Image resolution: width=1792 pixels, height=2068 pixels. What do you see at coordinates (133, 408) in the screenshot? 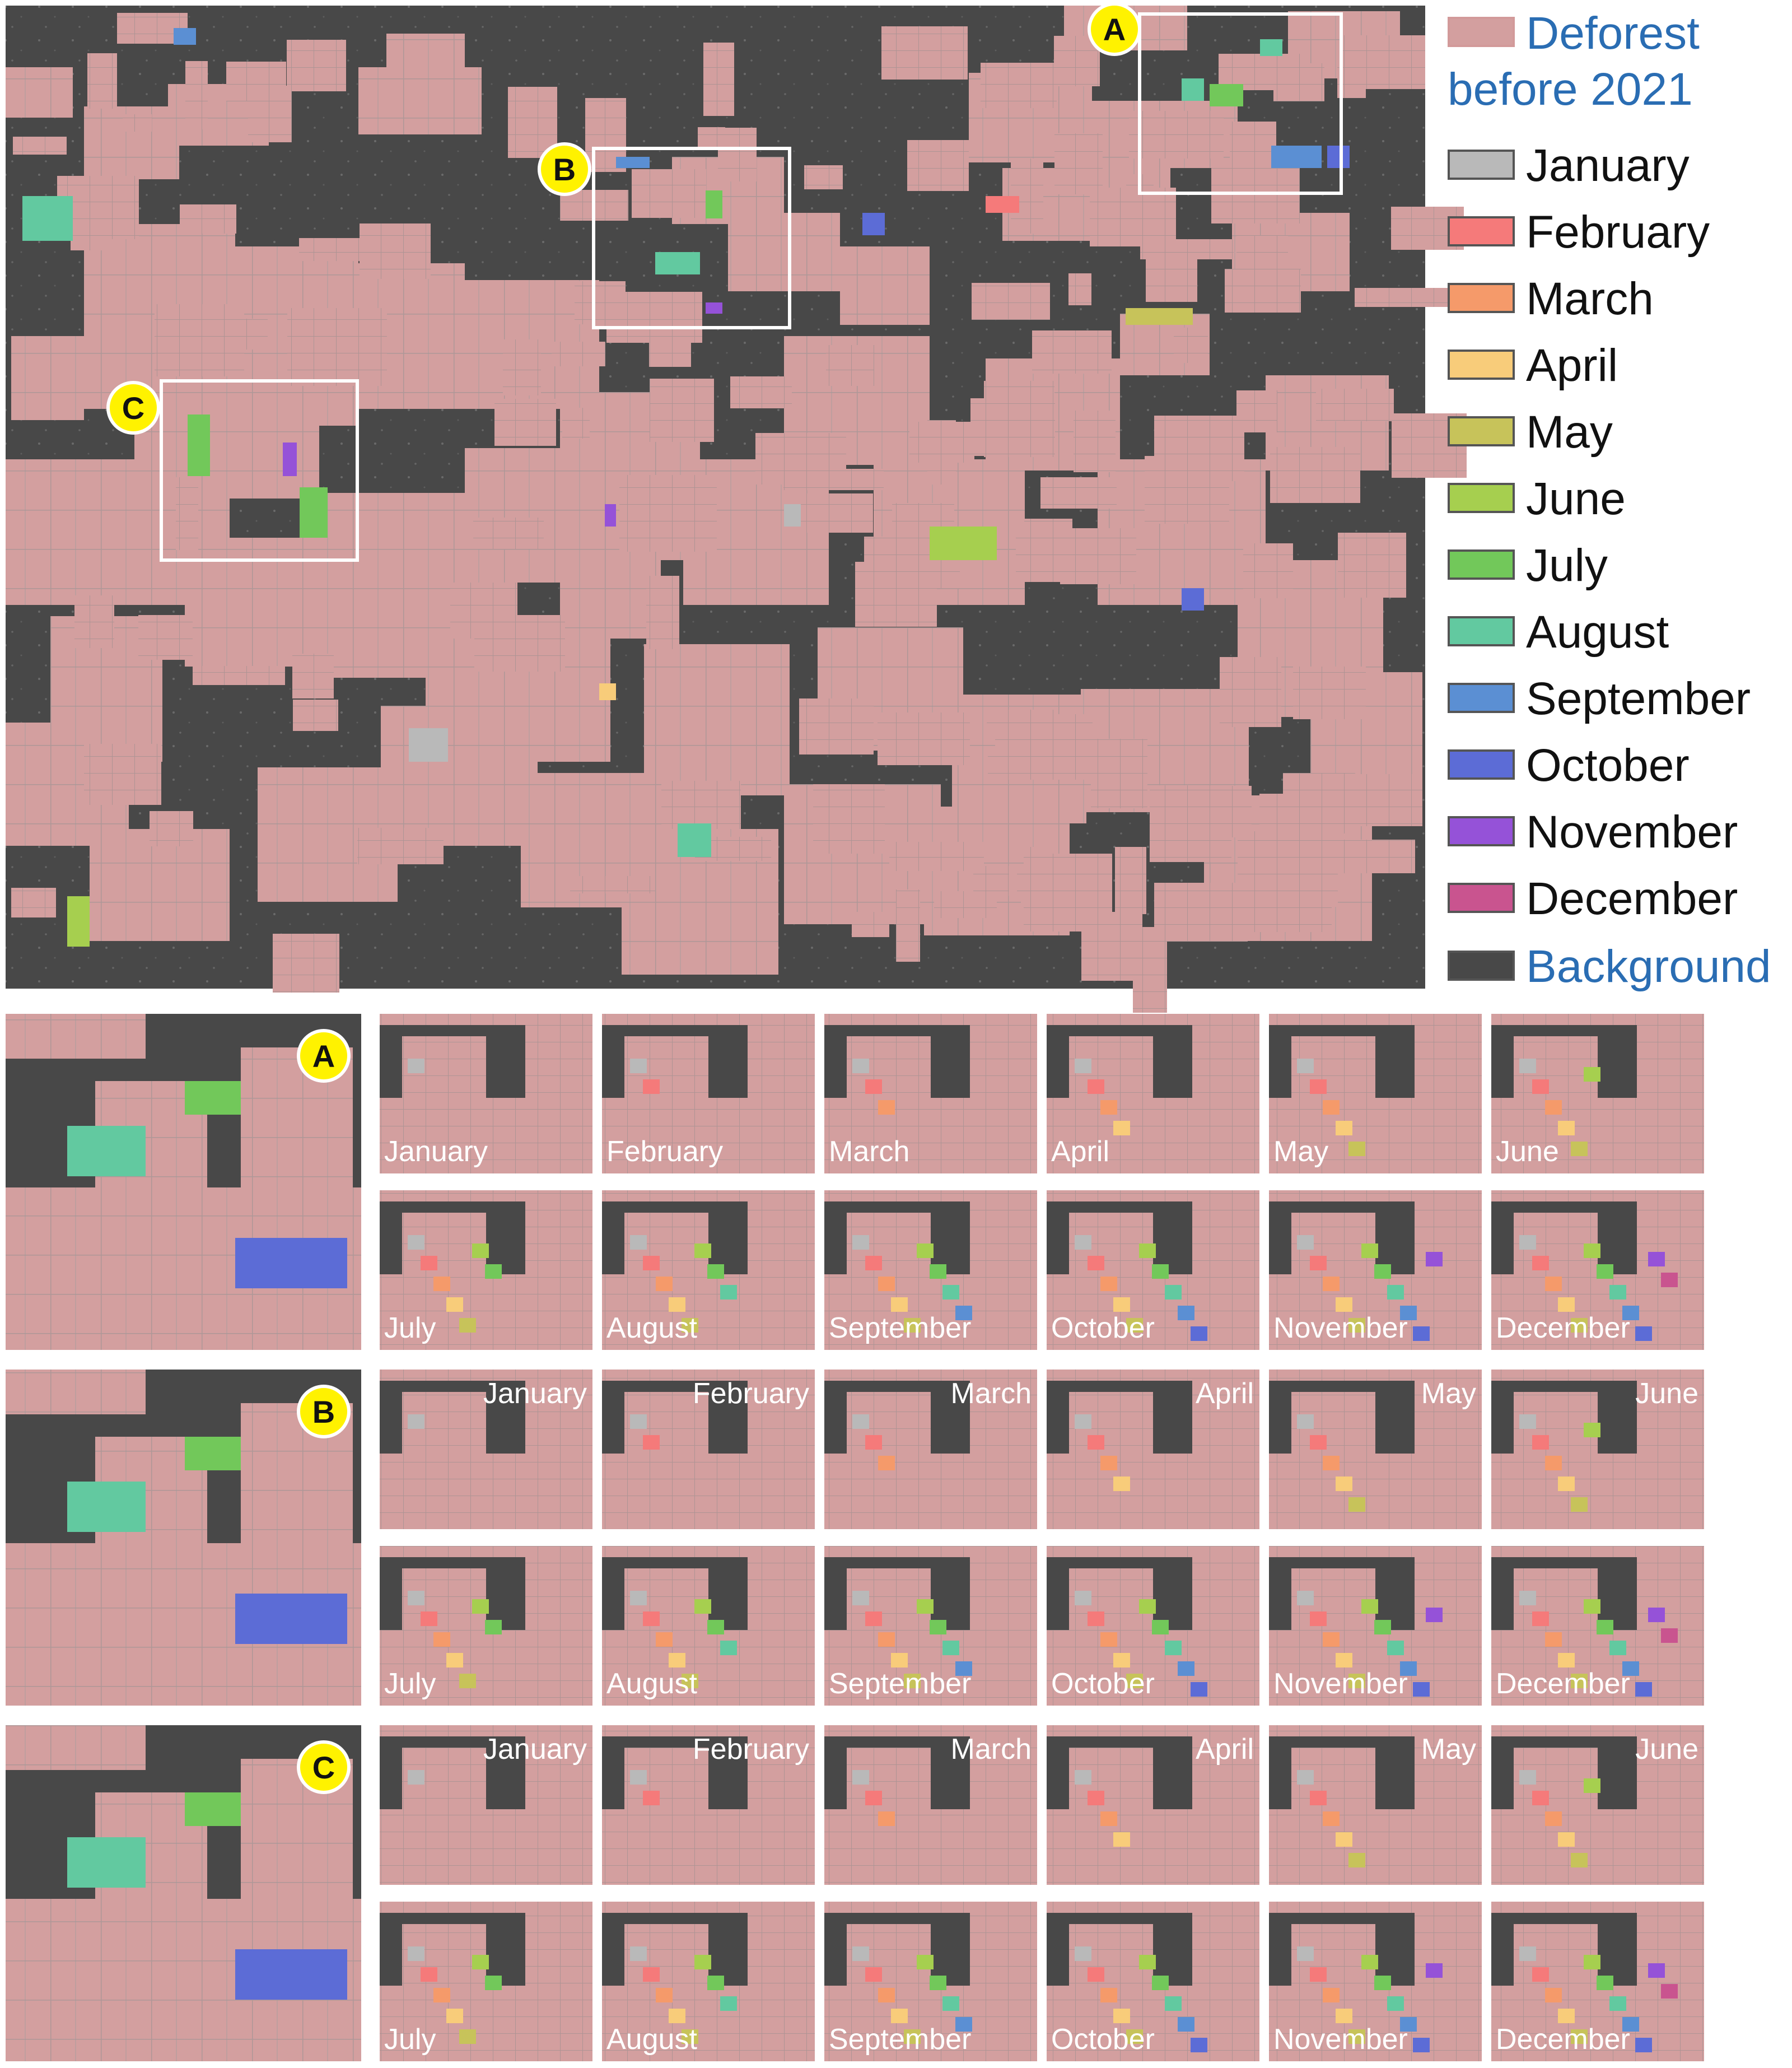
I see `circle-marker-icon: C` at bounding box center [133, 408].